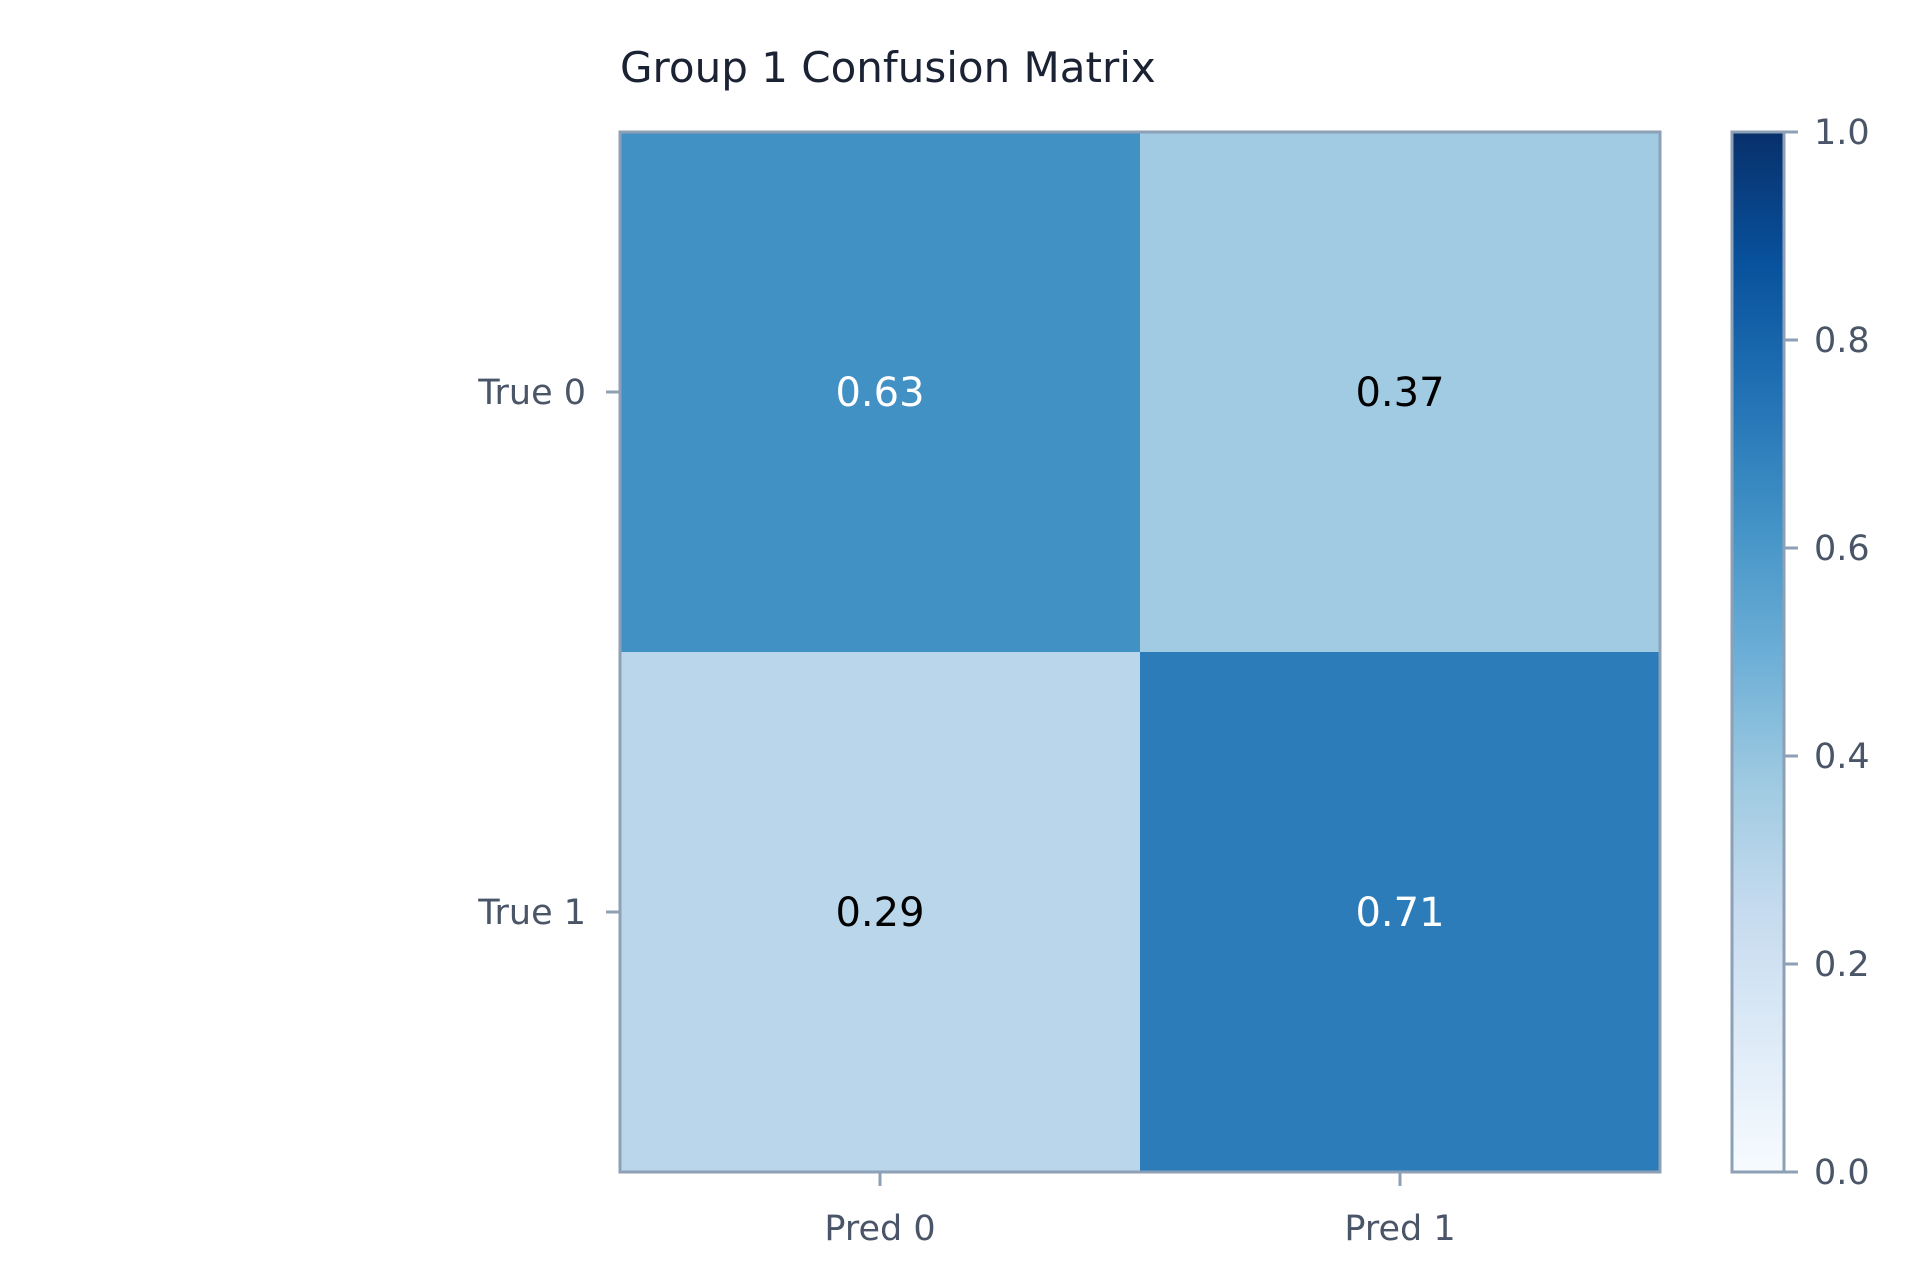 The width and height of the screenshot is (1920, 1280). I want to click on heatmap-value-labels: 0.63 0.37 0.29 0.71, so click(1139, 653).